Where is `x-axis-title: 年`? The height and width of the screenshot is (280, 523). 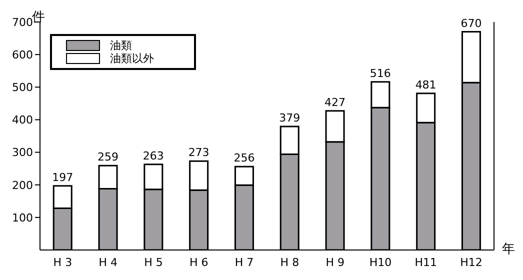 x-axis-title: 年 is located at coordinates (508, 249).